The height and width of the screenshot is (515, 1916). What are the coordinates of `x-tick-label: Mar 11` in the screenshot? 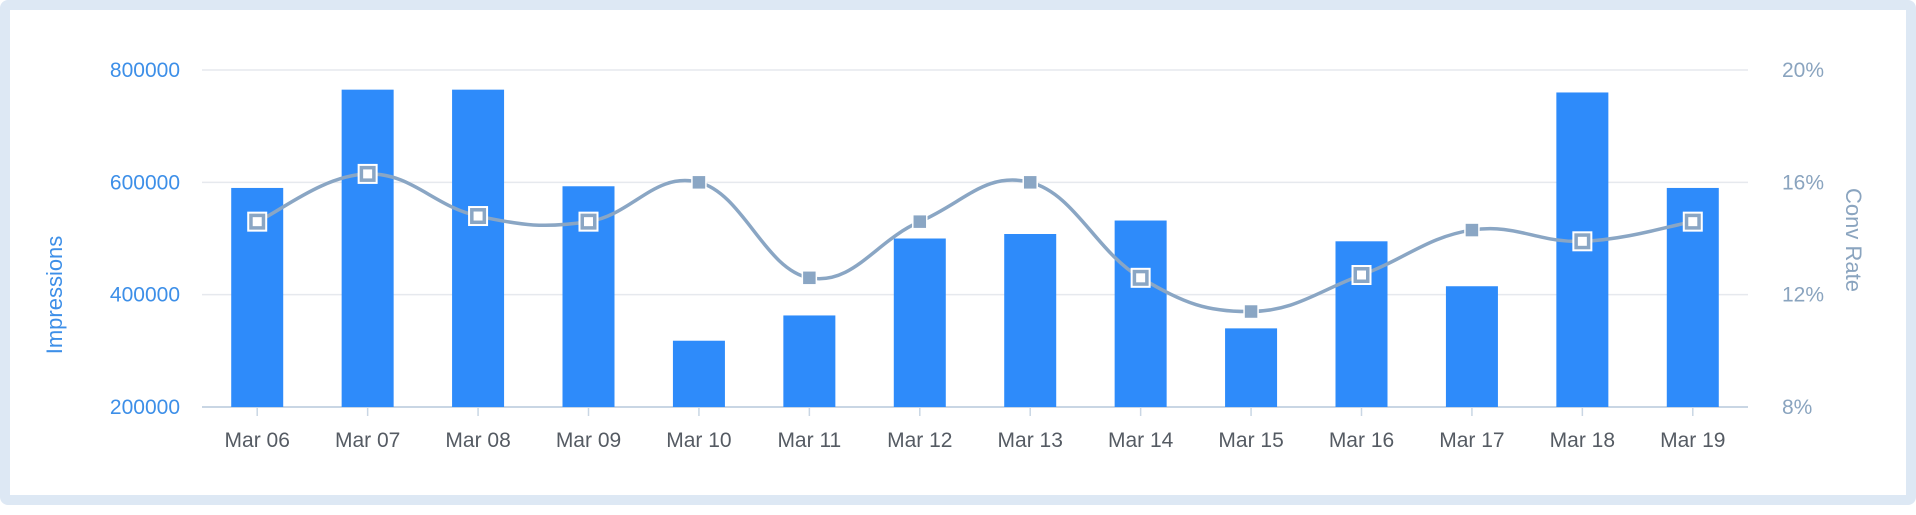 It's located at (809, 440).